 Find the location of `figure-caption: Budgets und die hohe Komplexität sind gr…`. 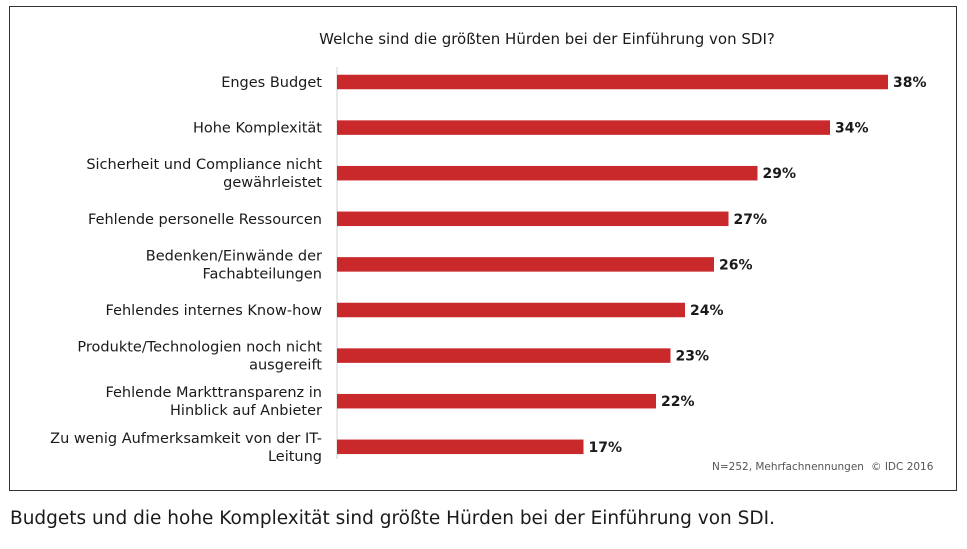

figure-caption: Budgets und die hohe Komplexität sind gr… is located at coordinates (392, 518).